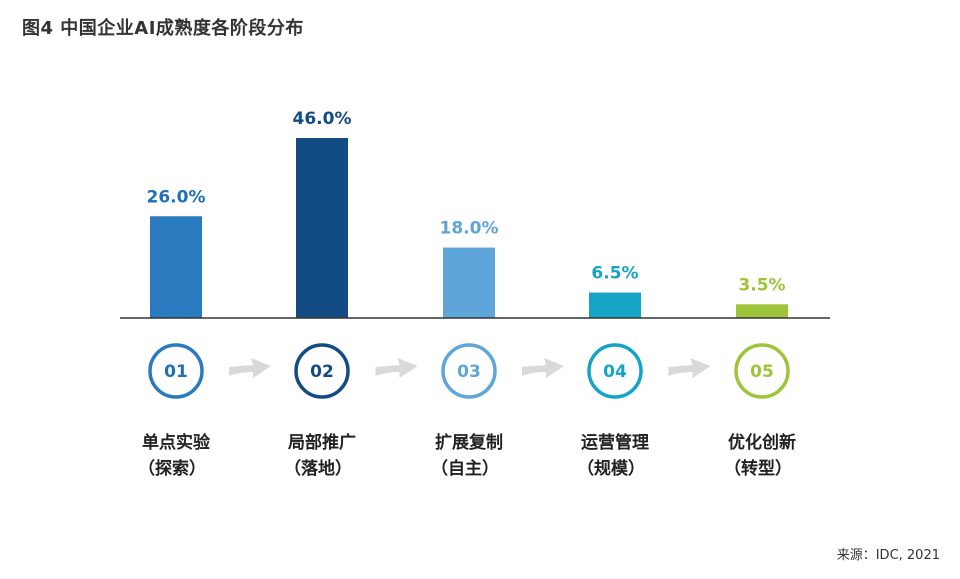 This screenshot has width=960, height=579. What do you see at coordinates (467, 455) in the screenshot?
I see `stage-labels-layer: 单点实验 （探索） 局部推广 （落地） 扩展复制 （自主） 运营管理 （规模） 优化创新 （转型）` at bounding box center [467, 455].